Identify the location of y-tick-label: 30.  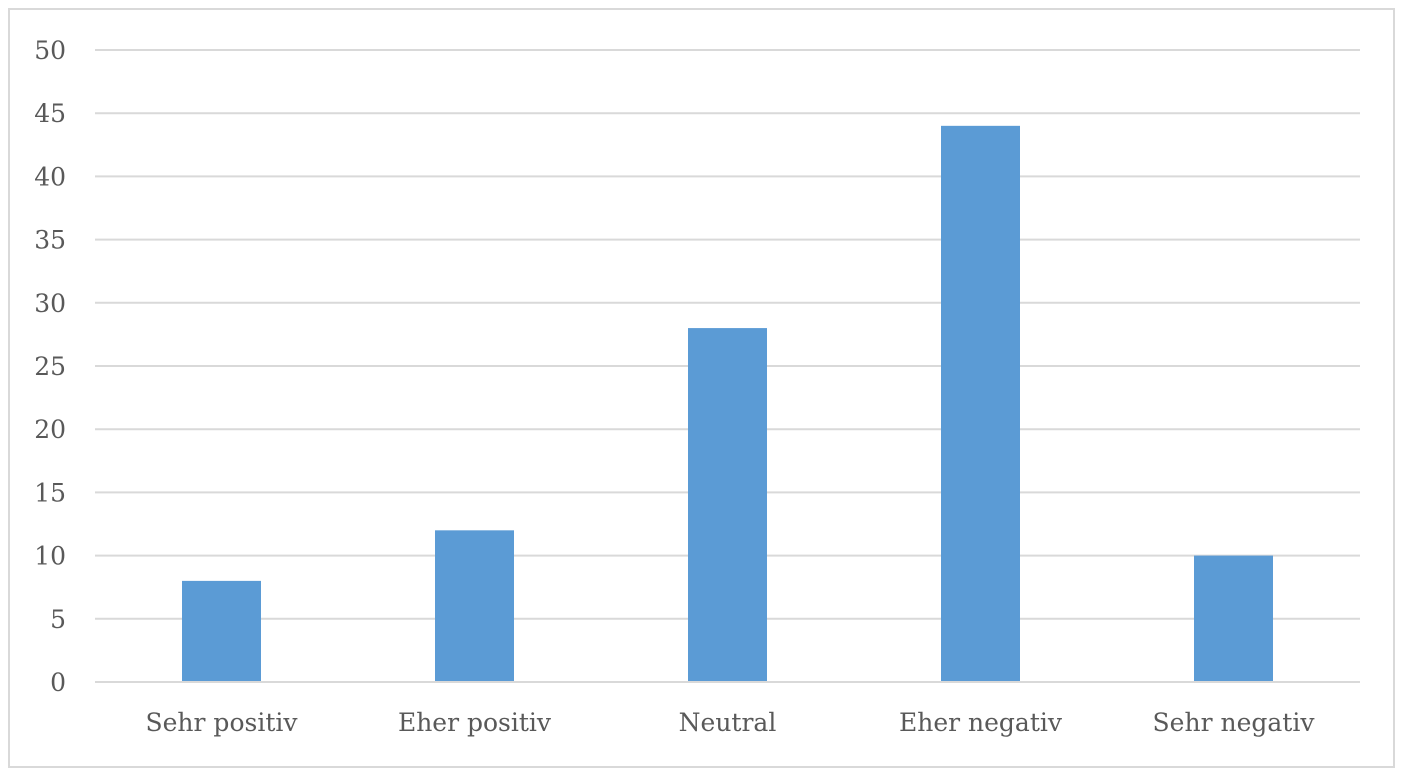
(50, 303).